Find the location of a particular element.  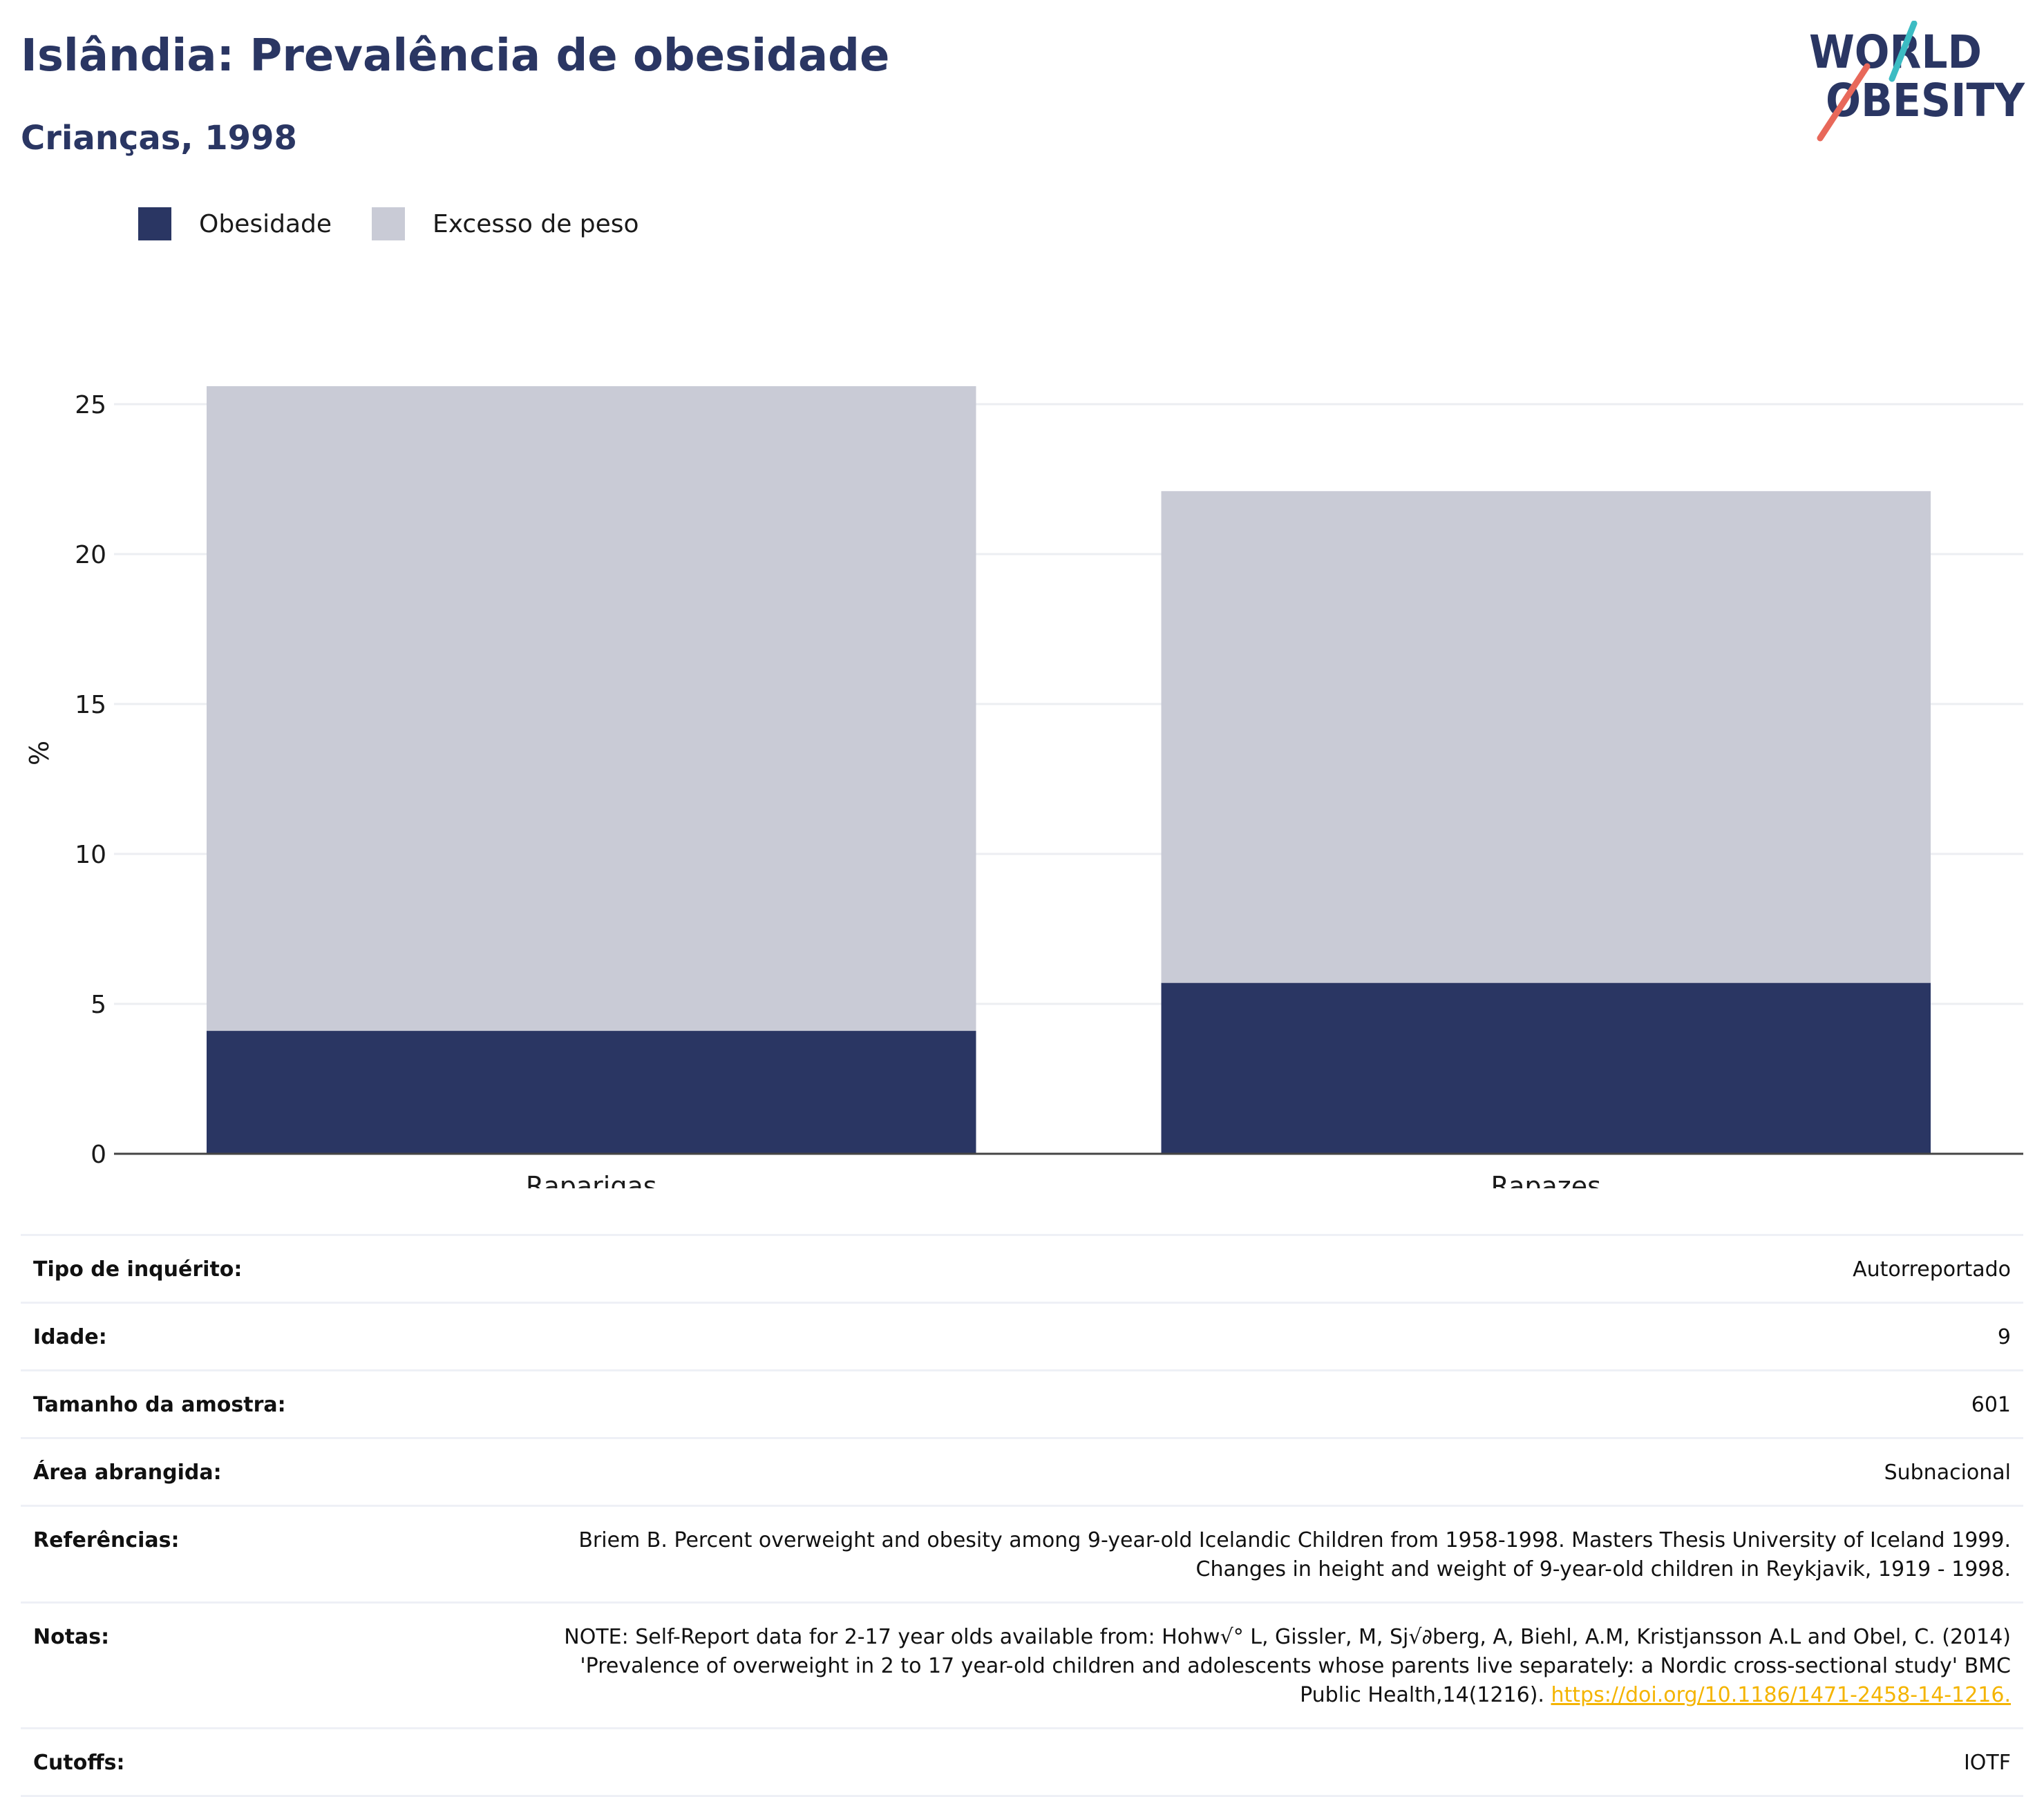

info-value-text: Subnacional is located at coordinates (1947, 1473).